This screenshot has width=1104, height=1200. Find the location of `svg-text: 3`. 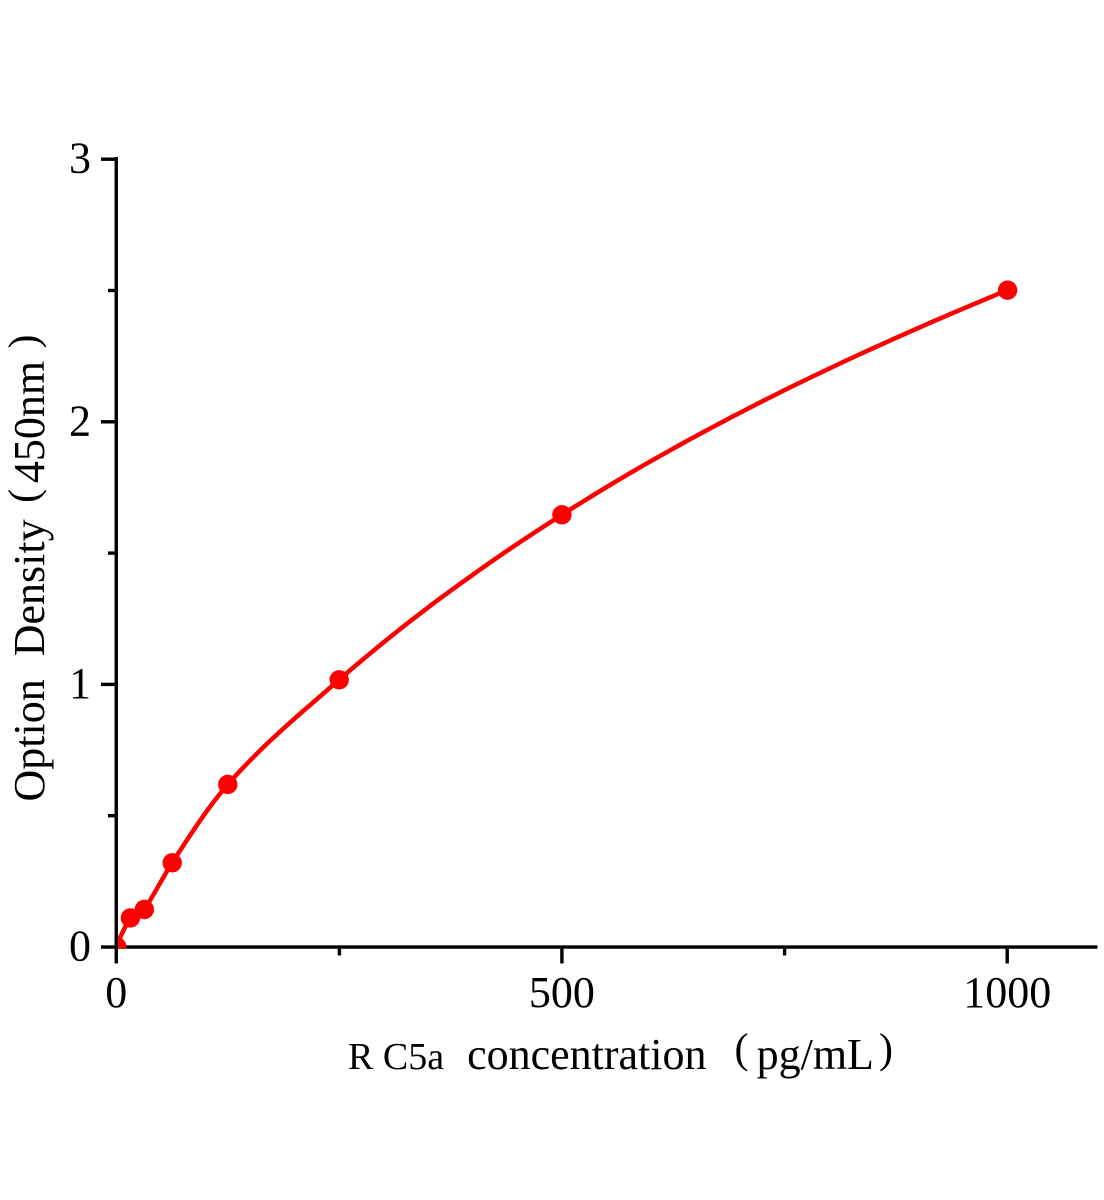

svg-text: 3 is located at coordinates (80, 158).